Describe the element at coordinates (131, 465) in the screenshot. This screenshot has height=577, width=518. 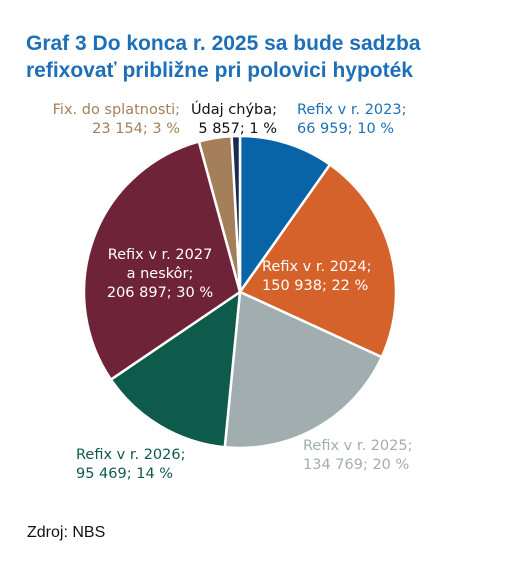
I see `slice-label-4: Refix v r. 2026; 95 469; 14 %` at that location.